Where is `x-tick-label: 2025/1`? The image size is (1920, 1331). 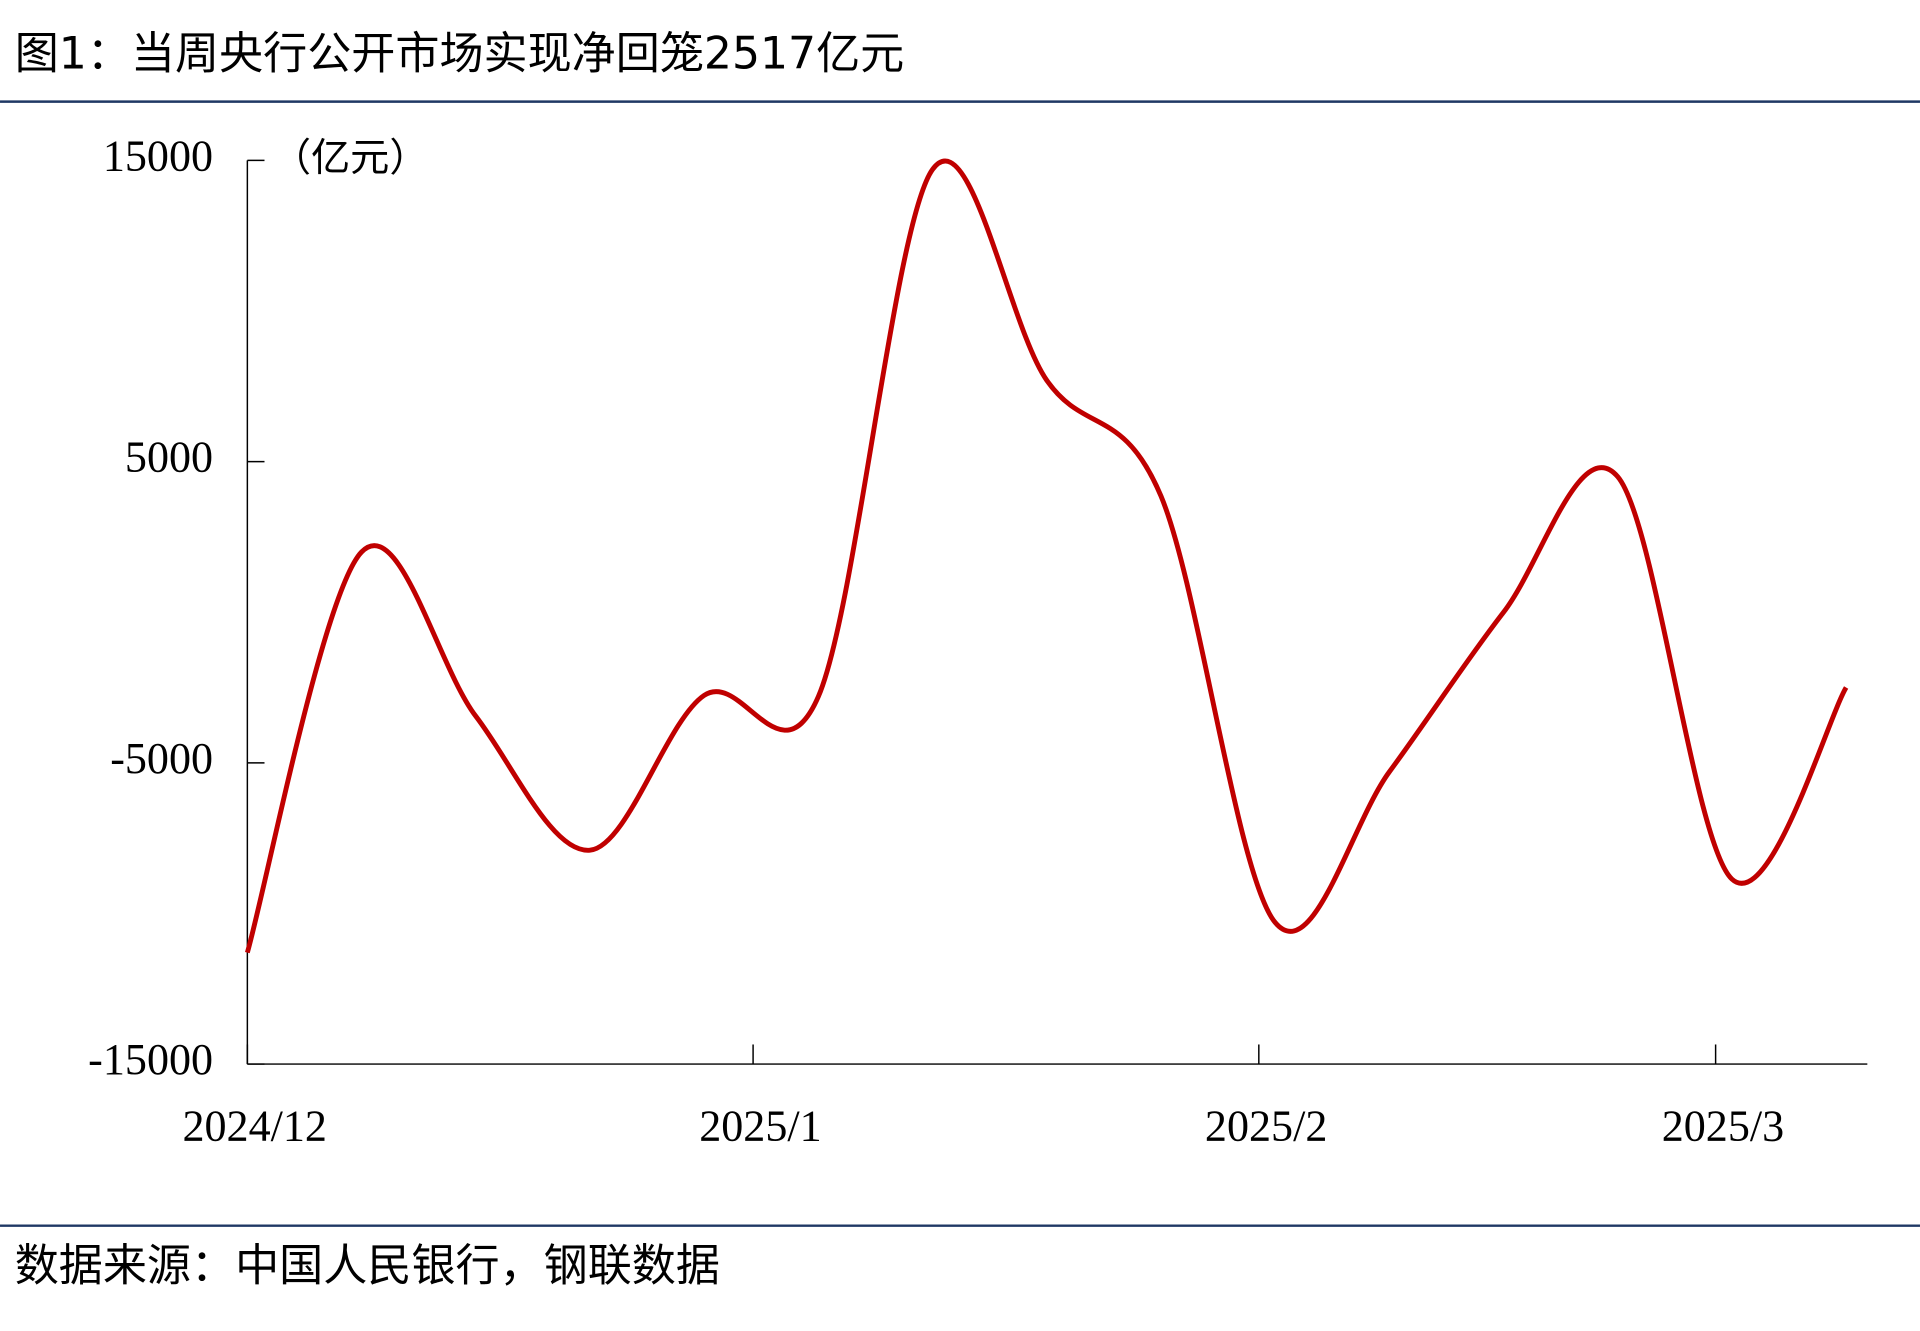 x-tick-label: 2025/1 is located at coordinates (760, 1125).